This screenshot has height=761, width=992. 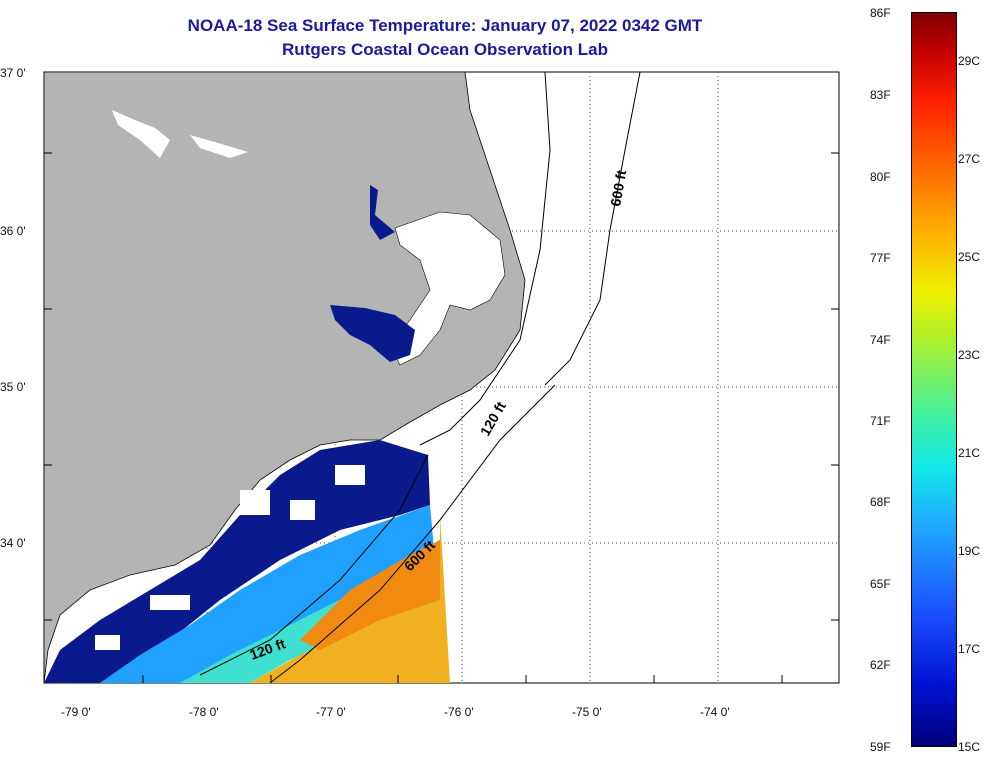 What do you see at coordinates (969, 551) in the screenshot?
I see `colorbar-c-label: 19C` at bounding box center [969, 551].